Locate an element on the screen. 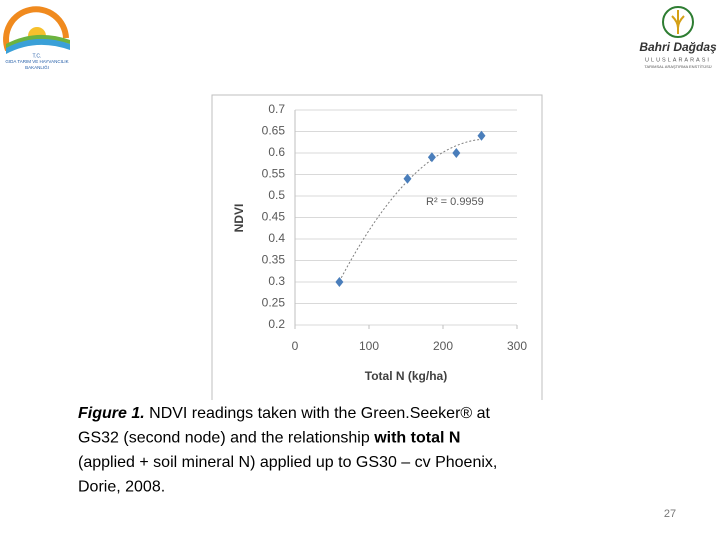 The image size is (720, 545). logo-arc is located at coordinates (36, 29).